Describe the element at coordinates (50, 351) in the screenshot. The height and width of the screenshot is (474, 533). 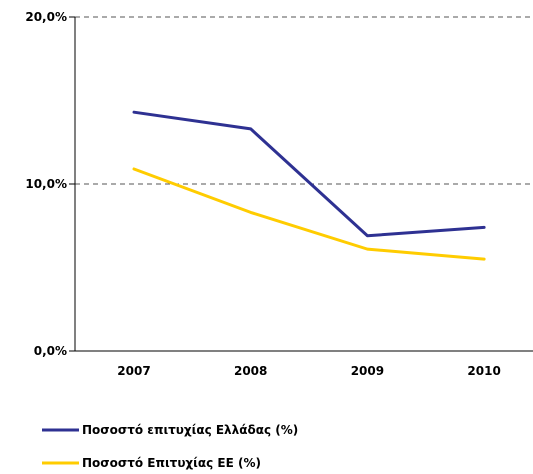
I see `y-tick-label: 0,0%` at that location.